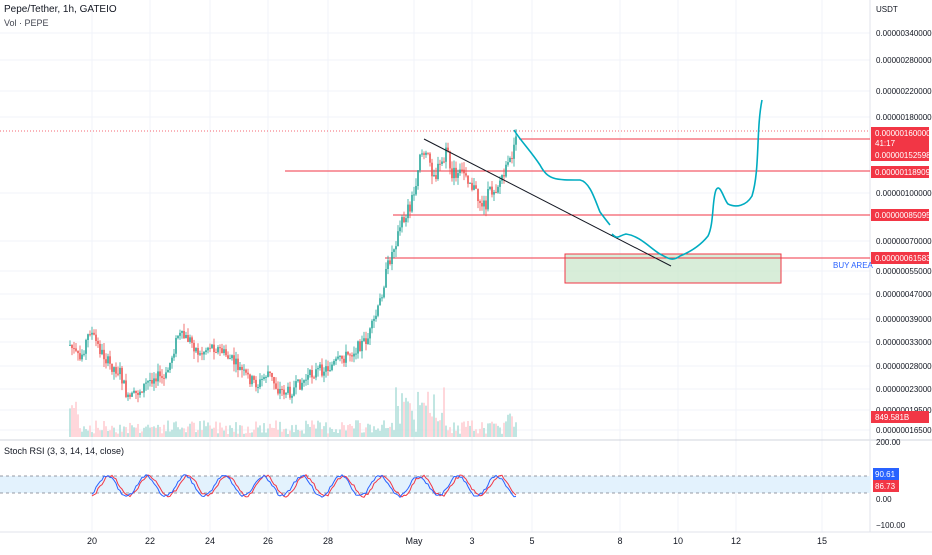  What do you see at coordinates (593, 183) in the screenshot?
I see `drawings` at bounding box center [593, 183].